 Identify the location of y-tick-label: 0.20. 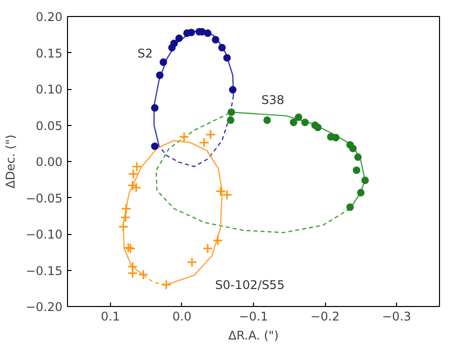
(49, 17).